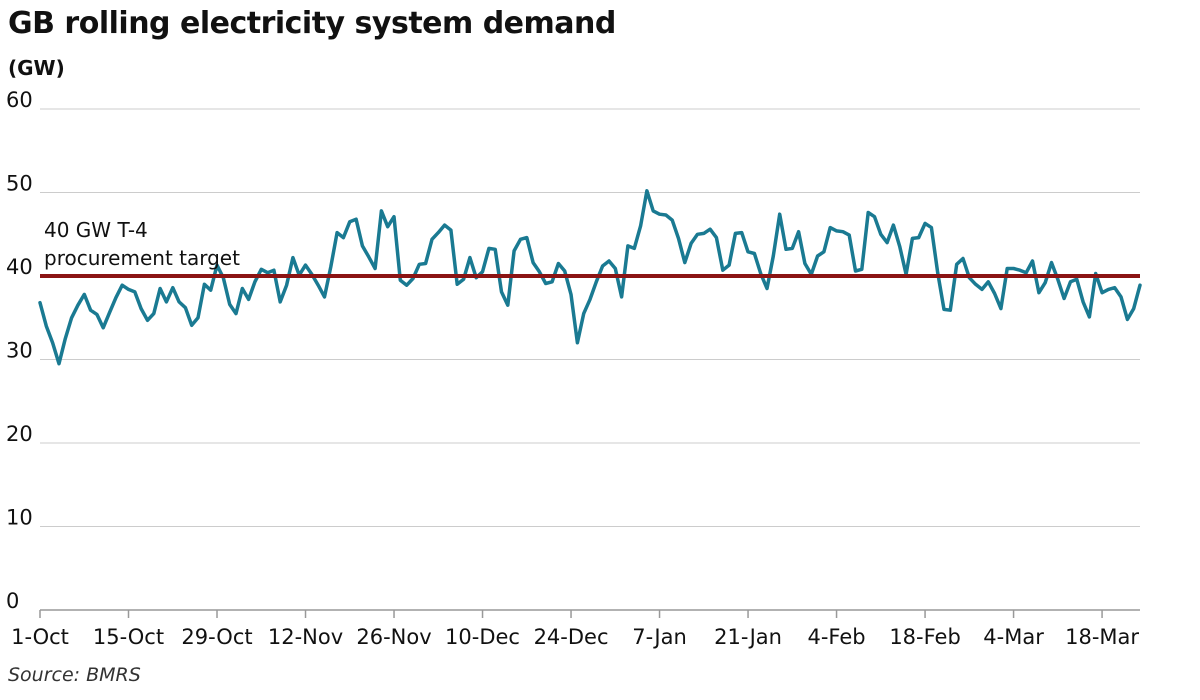 This screenshot has height=700, width=1200. Describe the element at coordinates (305, 637) in the screenshot. I see `x-tick-label: 12-Nov` at that location.